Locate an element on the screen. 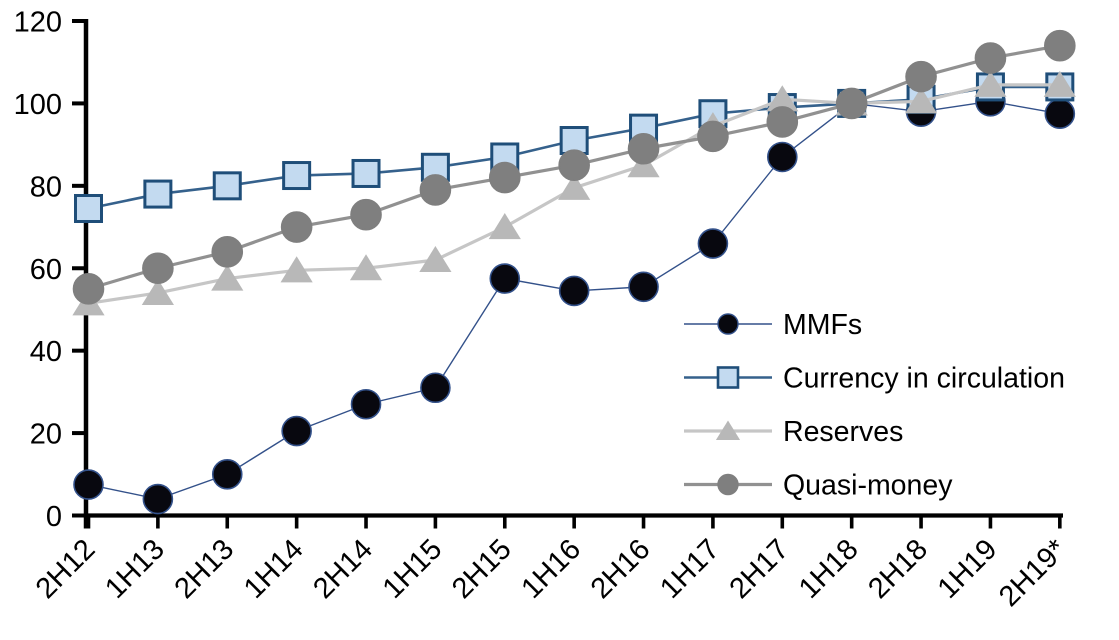  data-point-quasi-money-2h19 is located at coordinates (1060, 45).